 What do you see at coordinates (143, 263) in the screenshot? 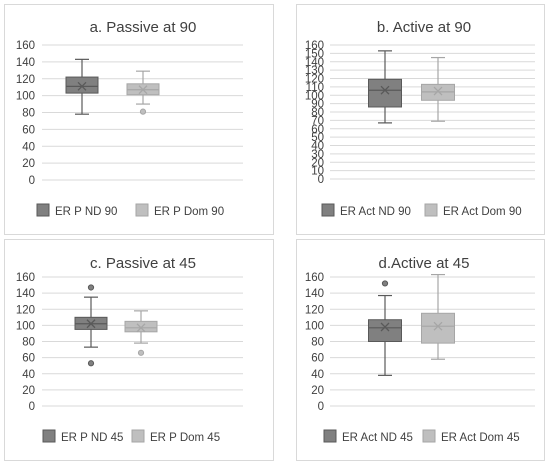
I see `chart-title: c. Passive at 45` at bounding box center [143, 263].